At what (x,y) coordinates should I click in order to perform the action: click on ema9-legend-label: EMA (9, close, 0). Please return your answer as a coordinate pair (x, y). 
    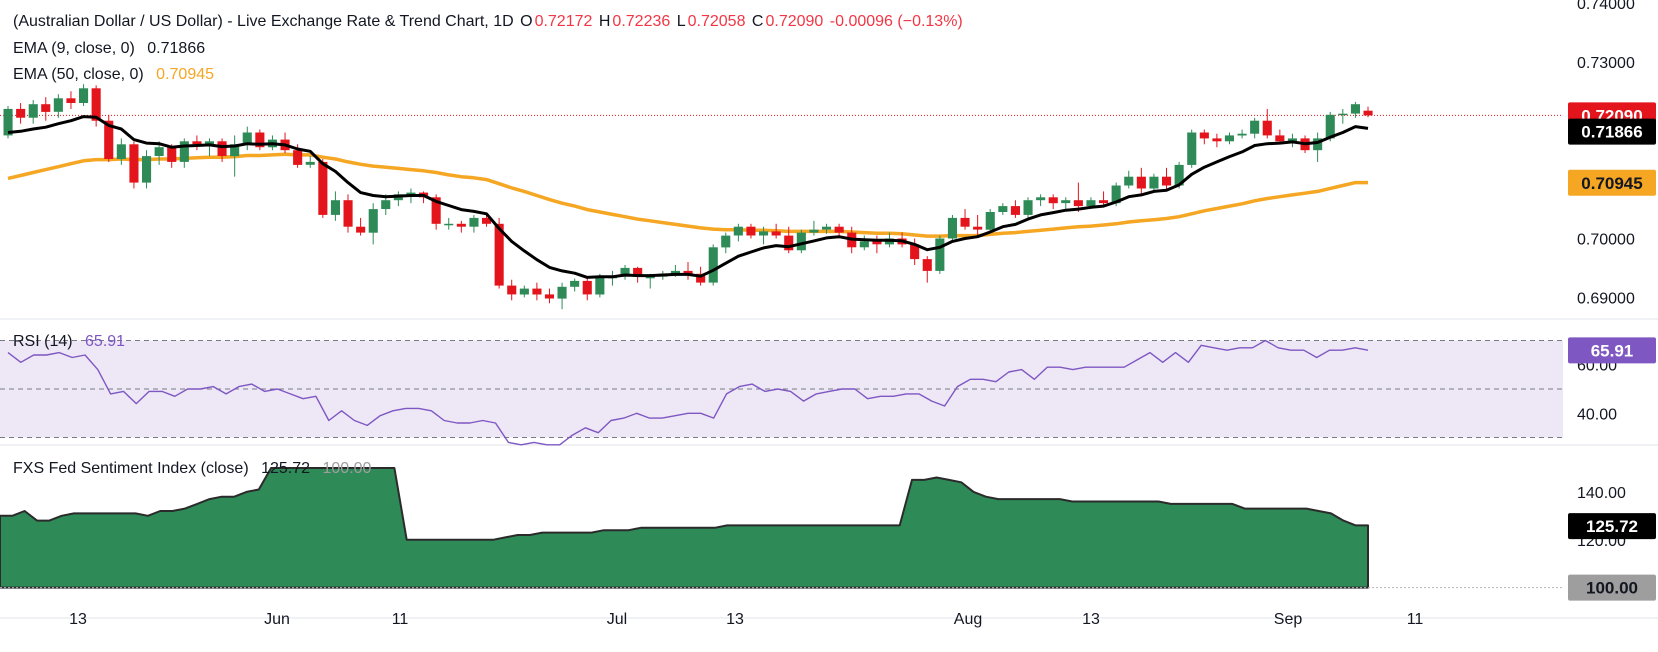
    Looking at the image, I should click on (74, 48).